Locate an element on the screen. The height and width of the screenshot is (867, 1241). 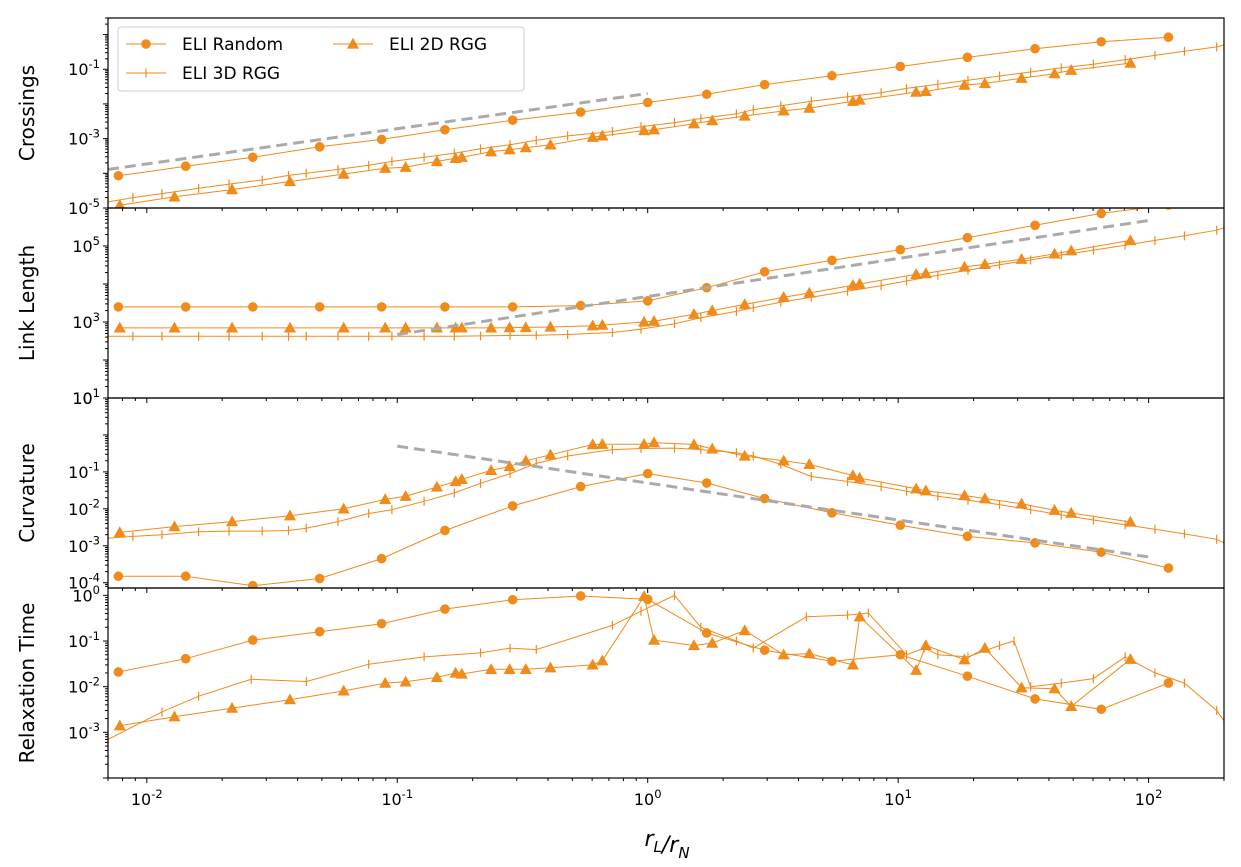
y-axis-label: Relaxation Time is located at coordinates (27, 683).